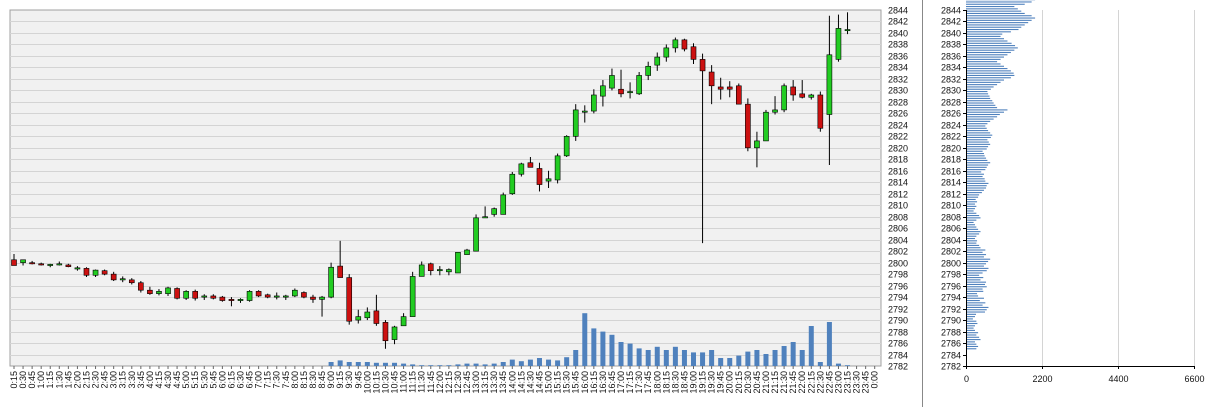 The width and height of the screenshot is (1211, 407). I want to click on time-tick-label: 0:45, so click(32, 380).